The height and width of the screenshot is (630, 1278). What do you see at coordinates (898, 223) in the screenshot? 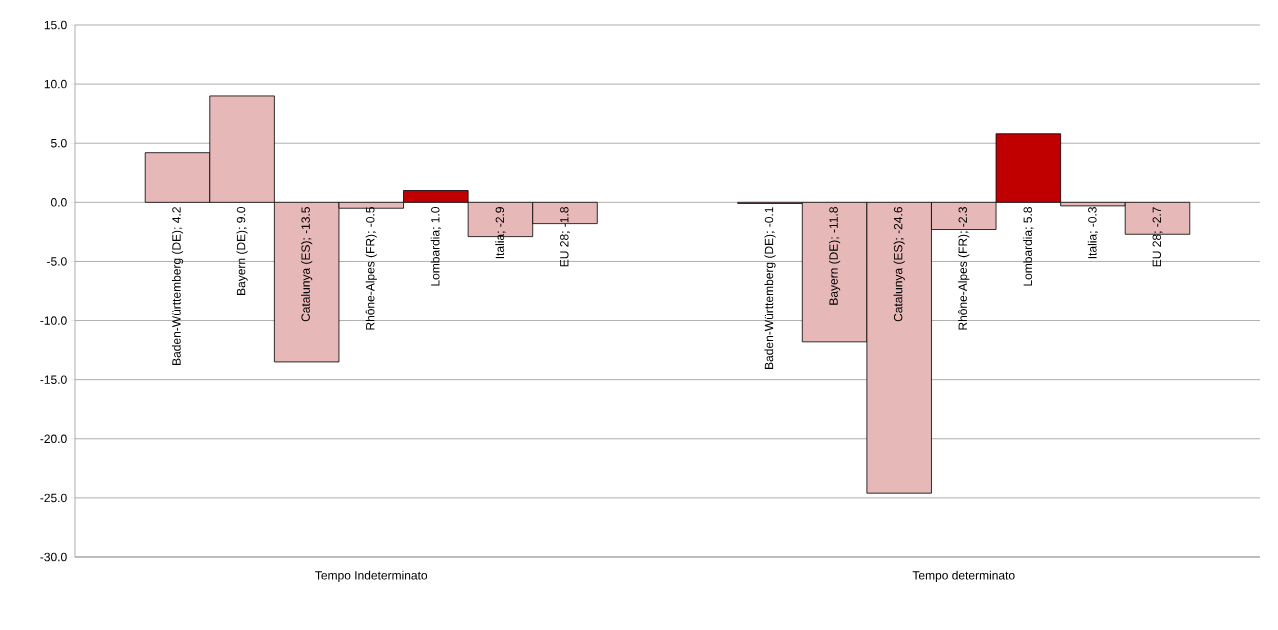
I see `data-label: ; -24.6` at bounding box center [898, 223].